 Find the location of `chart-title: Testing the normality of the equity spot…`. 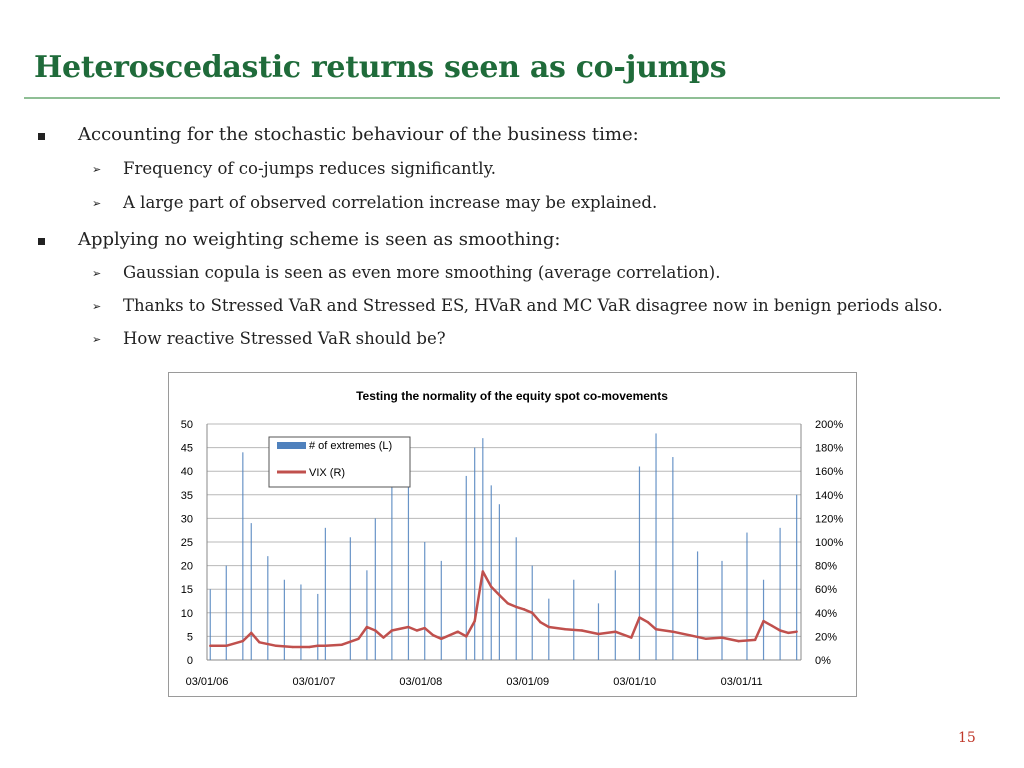

chart-title: Testing the normality of the equity spot… is located at coordinates (512, 396).